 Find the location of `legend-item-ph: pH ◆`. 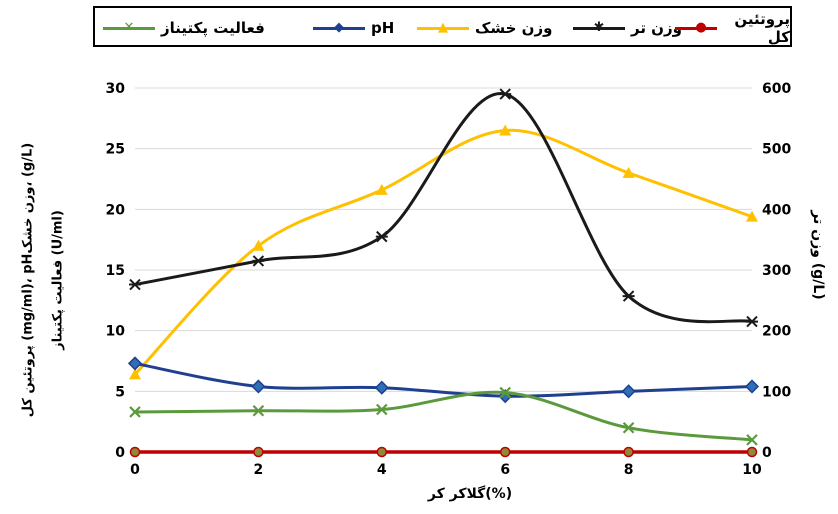

legend-item-ph: pH ◆ is located at coordinates (353, 28).